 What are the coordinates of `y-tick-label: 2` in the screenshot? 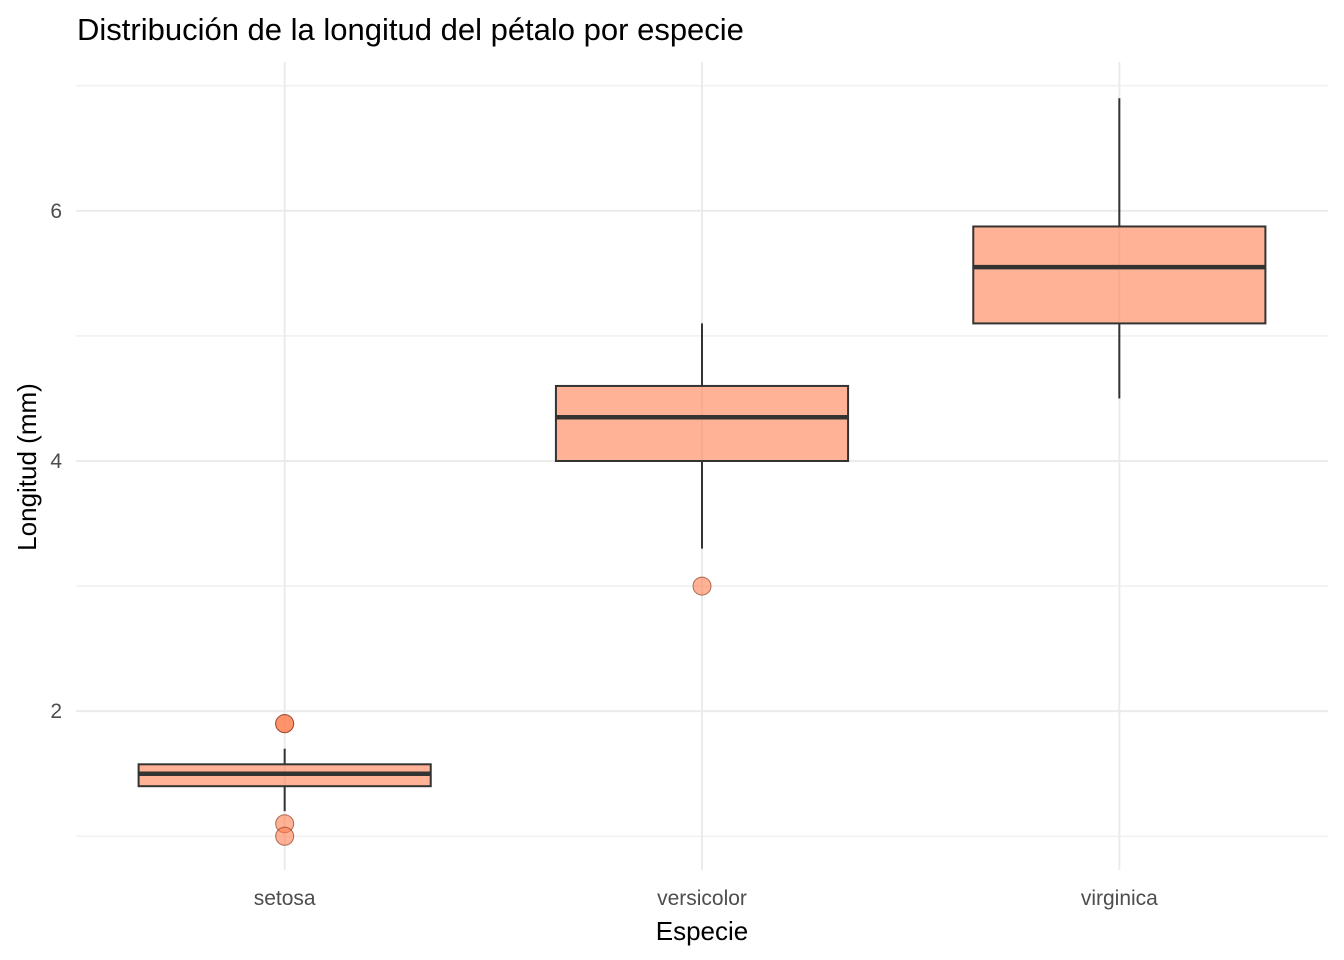 It's located at (56, 711).